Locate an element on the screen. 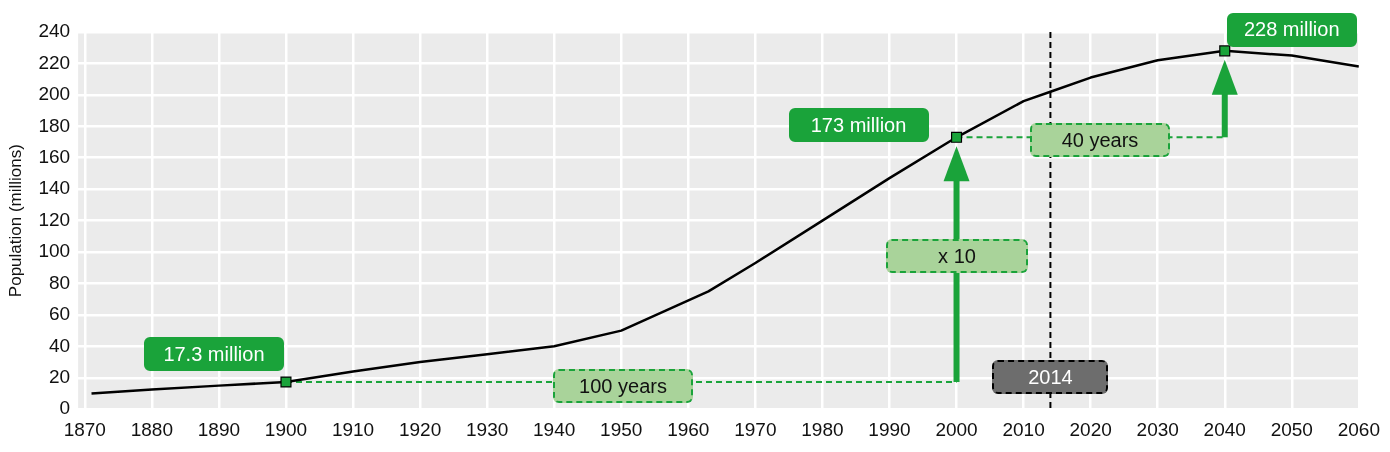 This screenshot has width=1390, height=452. x-tick-label: 1930 is located at coordinates (487, 429).